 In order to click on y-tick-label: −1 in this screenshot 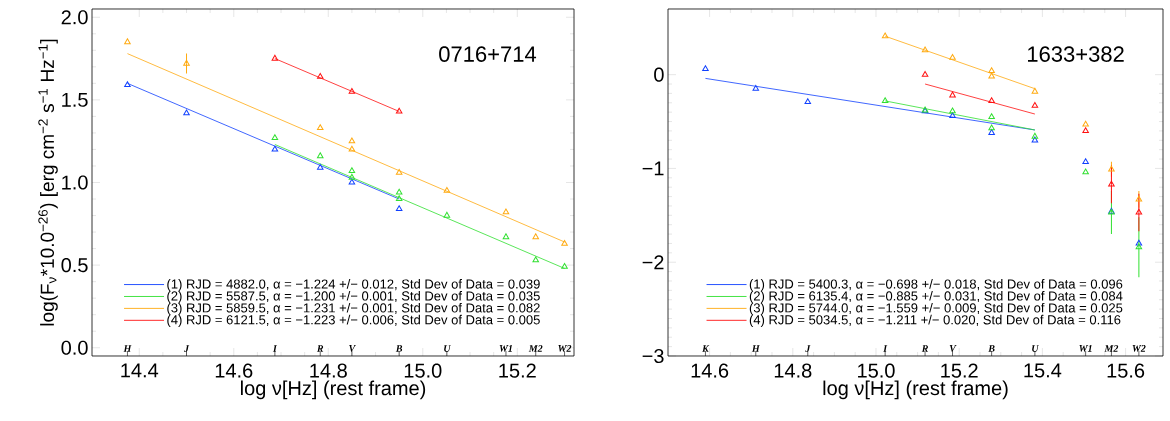, I will do `click(653, 168)`.